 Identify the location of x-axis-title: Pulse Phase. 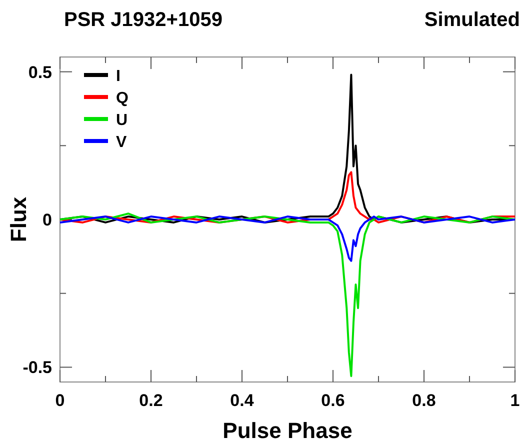
(287, 430).